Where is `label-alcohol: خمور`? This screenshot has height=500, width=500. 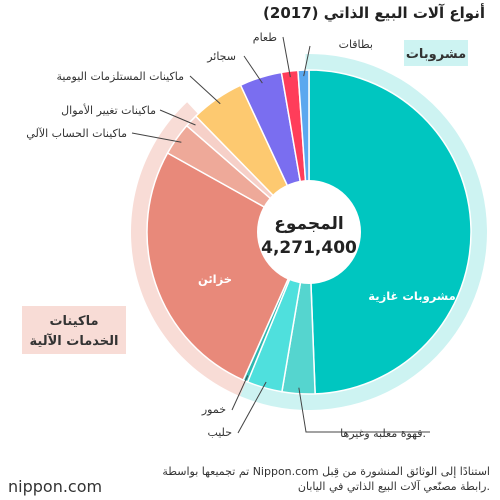 label-alcohol: خمور is located at coordinates (213, 409).